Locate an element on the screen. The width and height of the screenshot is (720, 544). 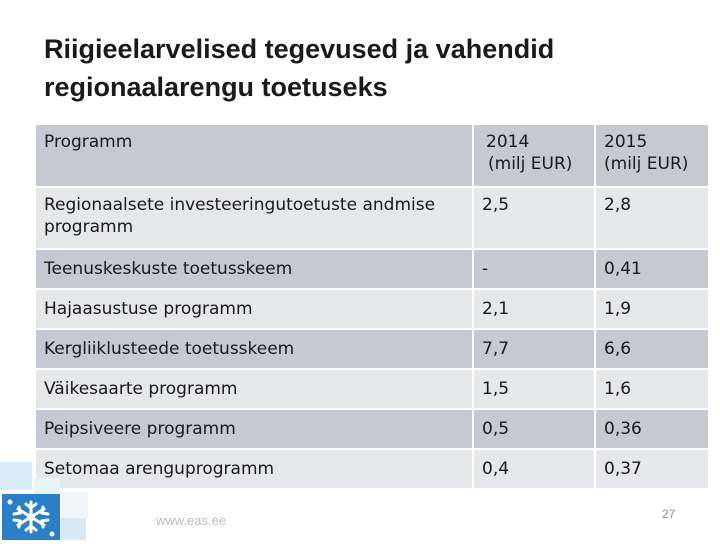
table-header-row: Programm 2014 (milj EUR) 2015 (milj EUR) is located at coordinates (372, 155).